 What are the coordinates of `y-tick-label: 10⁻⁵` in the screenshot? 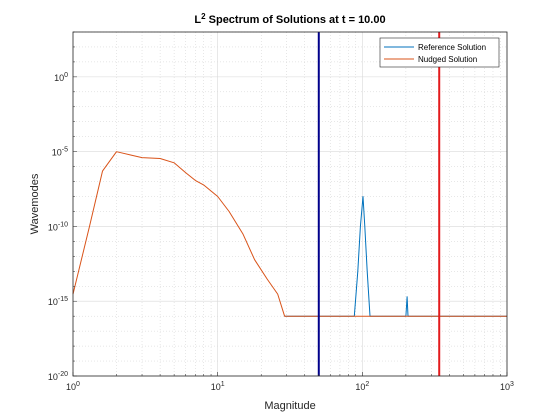 It's located at (60, 152).